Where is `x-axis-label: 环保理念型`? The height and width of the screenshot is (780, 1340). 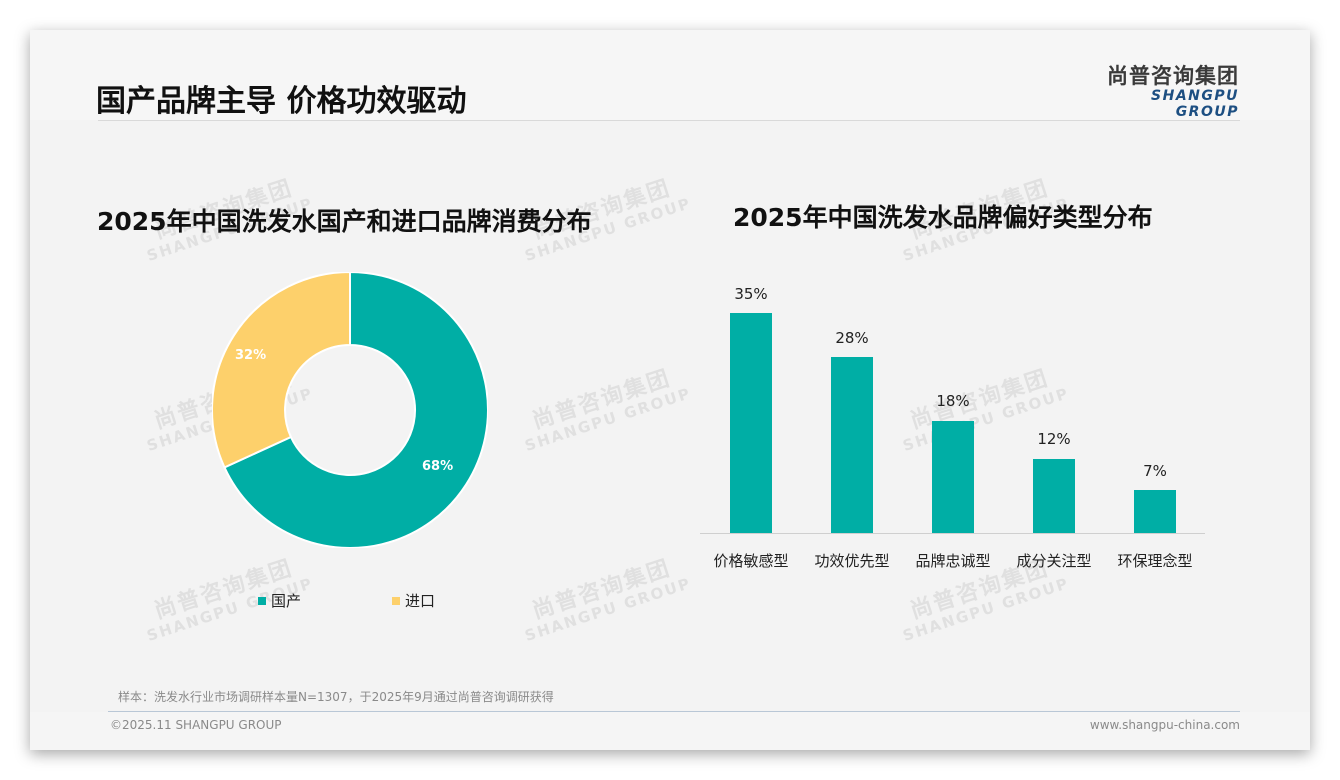
x-axis-label: 环保理念型 is located at coordinates (1155, 561).